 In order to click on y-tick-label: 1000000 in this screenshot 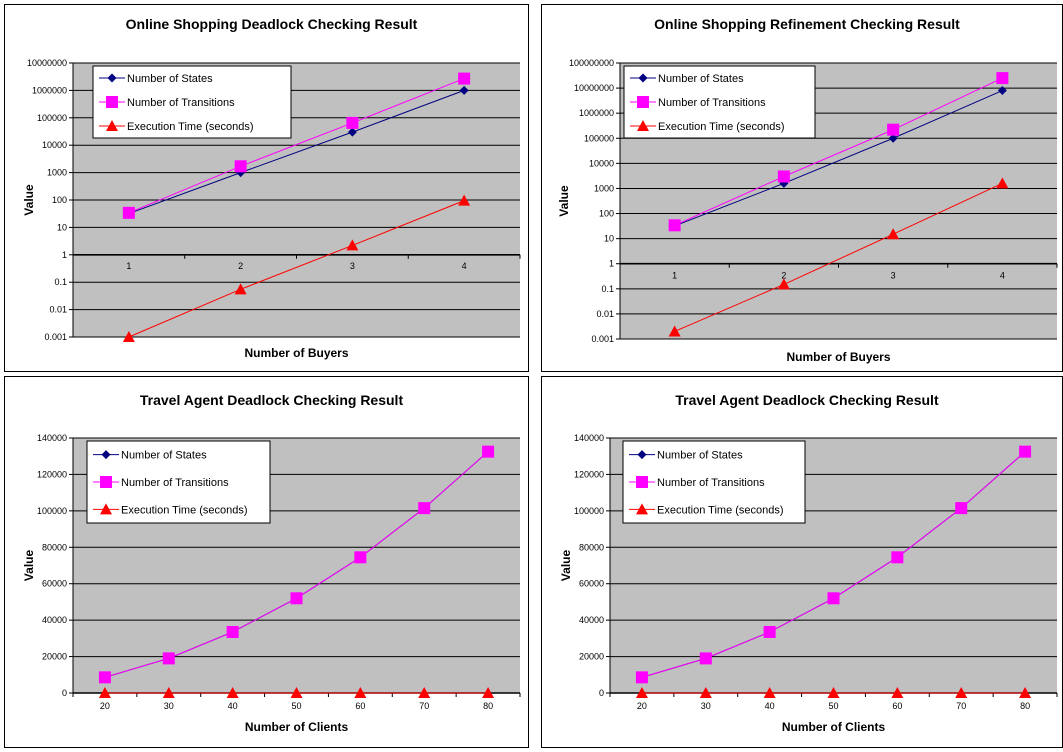, I will do `click(596, 113)`.